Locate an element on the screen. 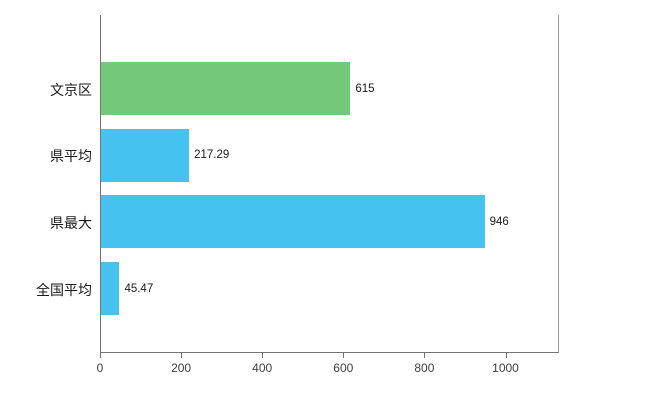  bar-value-label: 615 is located at coordinates (365, 88).